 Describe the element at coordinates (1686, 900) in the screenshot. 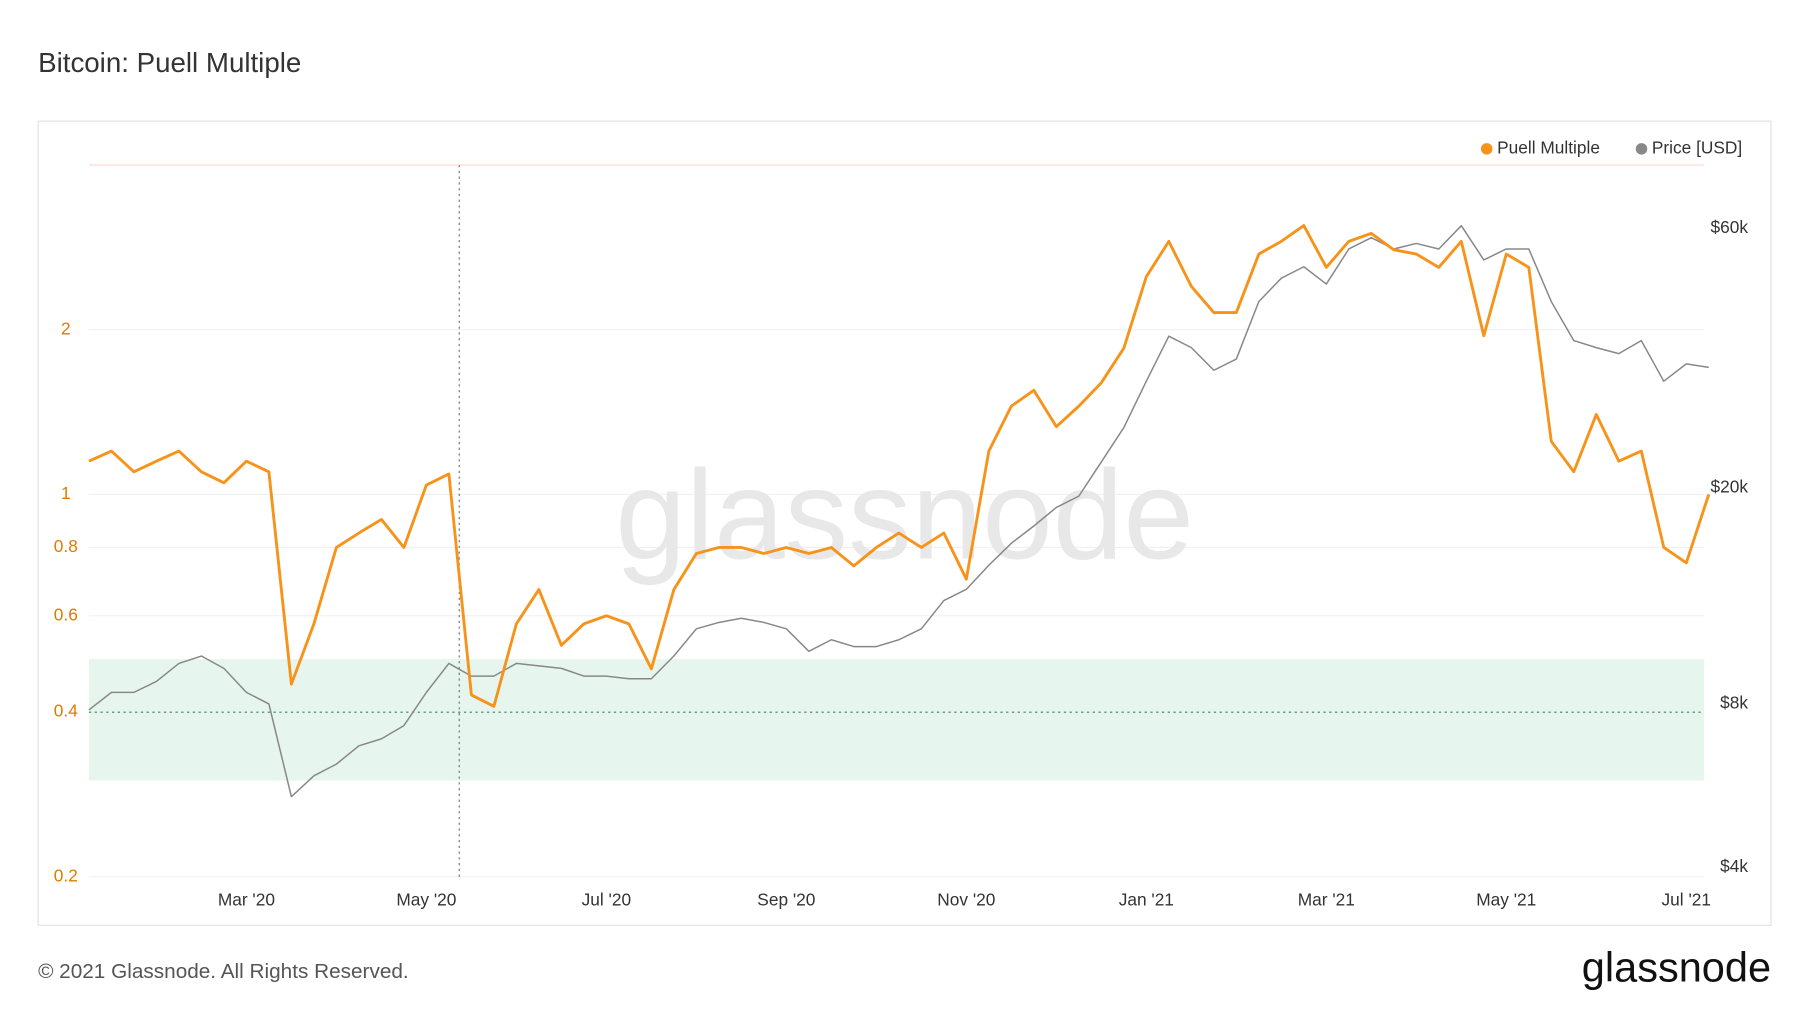

I see `x-tick-label: Jul '21` at that location.